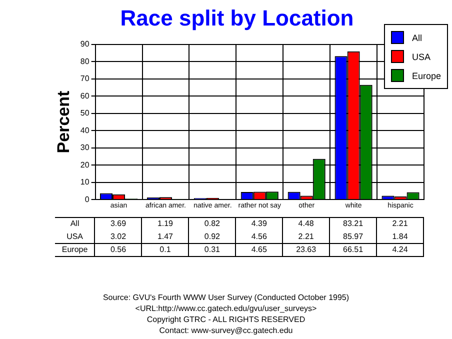 Image resolution: width=452 pixels, height=339 pixels. What do you see at coordinates (87, 199) in the screenshot?
I see `y-tick-label: 0` at bounding box center [87, 199].